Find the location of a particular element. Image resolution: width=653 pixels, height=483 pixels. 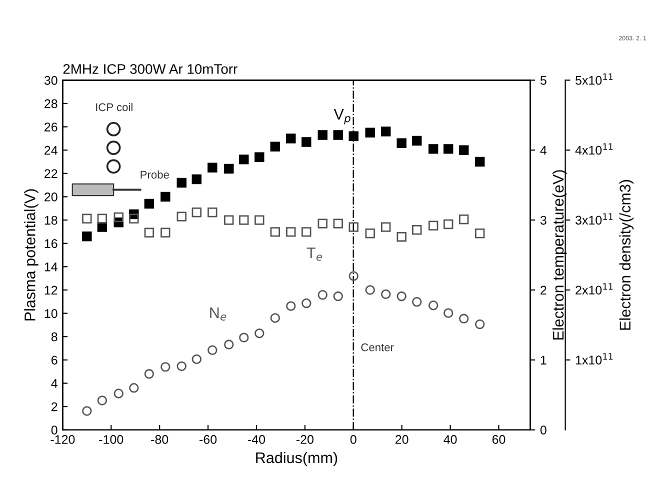

x-tick-label: 60 is located at coordinates (499, 439).